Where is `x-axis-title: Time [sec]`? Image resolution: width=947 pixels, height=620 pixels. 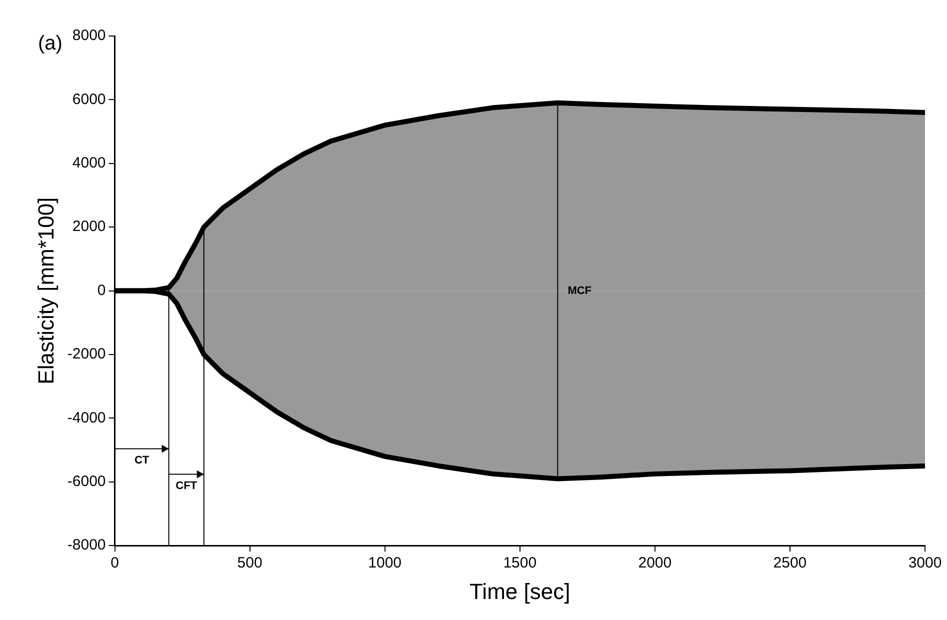 x-axis-title: Time [sec] is located at coordinates (520, 591).